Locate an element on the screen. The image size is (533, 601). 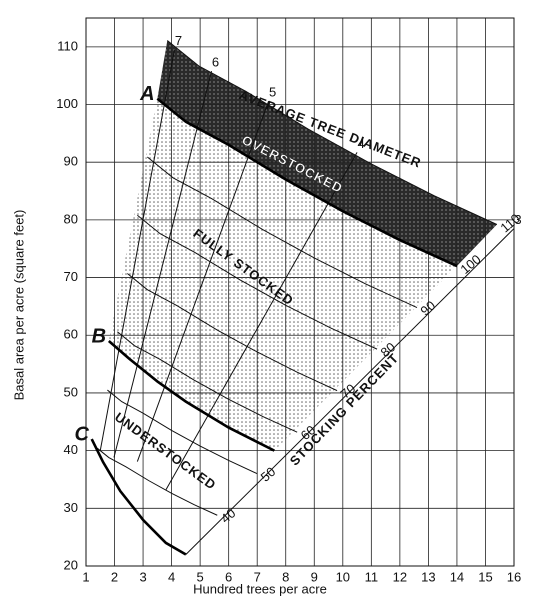
y-tick-label: 100 is located at coordinates (67, 103).